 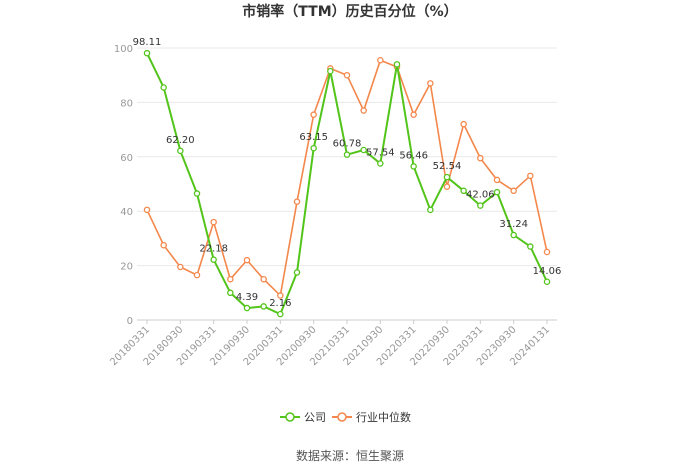 What do you see at coordinates (513, 224) in the screenshot?
I see `data-label: 31.24` at bounding box center [513, 224].